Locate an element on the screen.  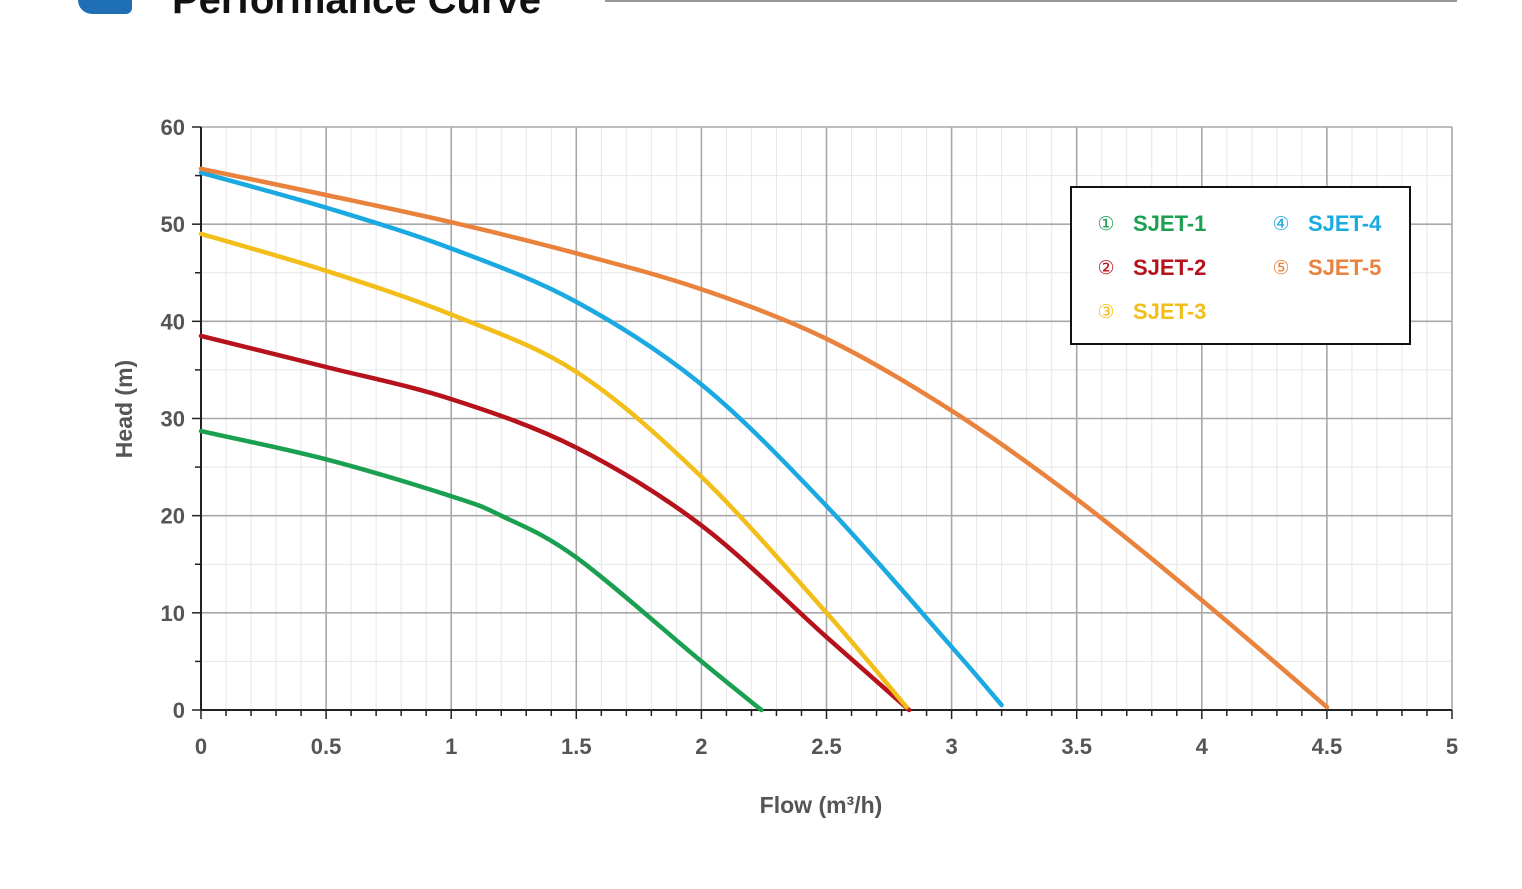
legend-label-sjet-3: SJET-3 is located at coordinates (1169, 311).